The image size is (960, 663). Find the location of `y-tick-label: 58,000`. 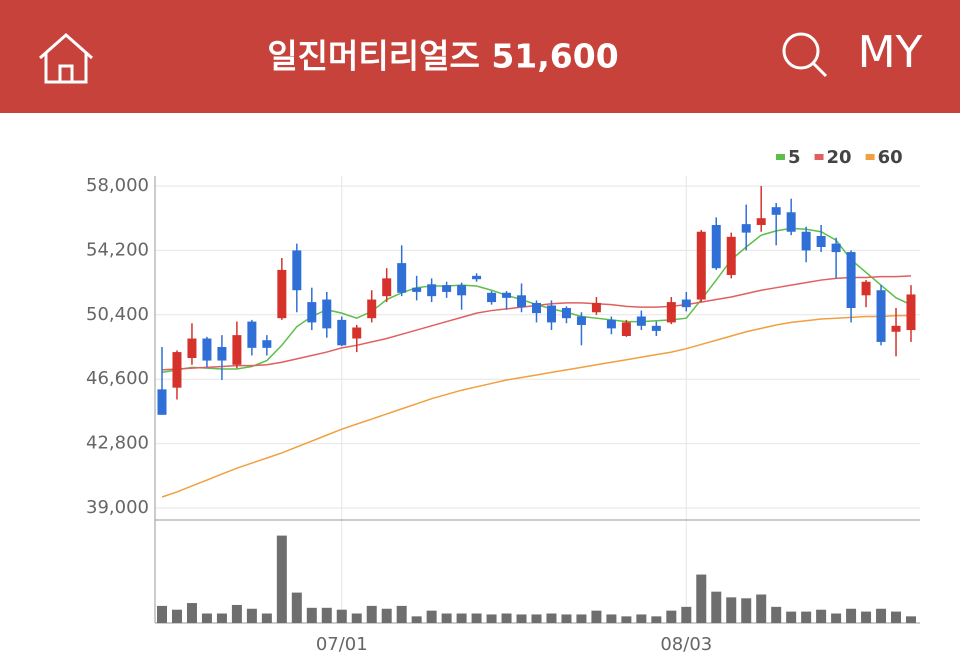

y-tick-label: 58,000 is located at coordinates (117, 185).